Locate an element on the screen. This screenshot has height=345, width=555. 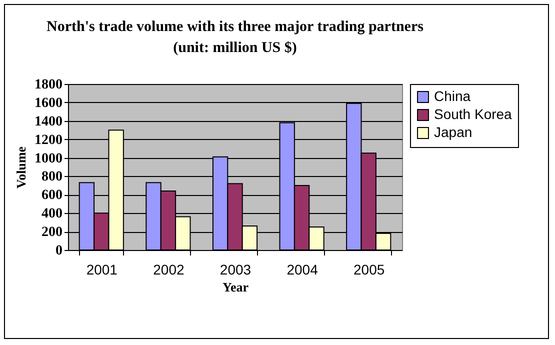
x-axis-title: Year is located at coordinates (235, 287).